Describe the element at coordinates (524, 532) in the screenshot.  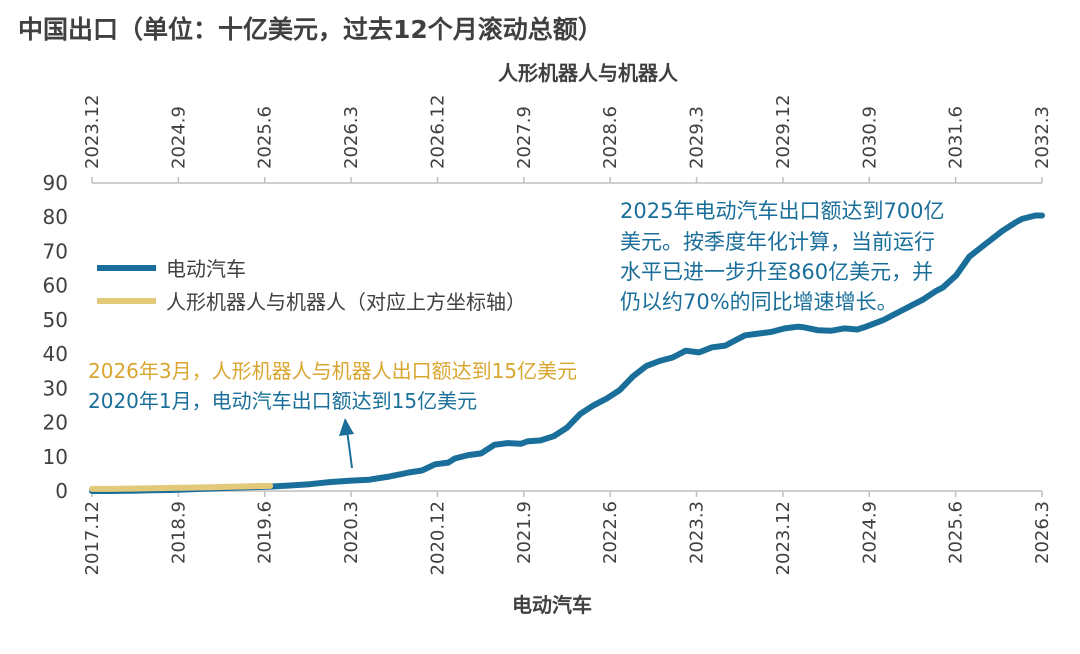
I see `bottom-tick-label: 2021.9` at that location.